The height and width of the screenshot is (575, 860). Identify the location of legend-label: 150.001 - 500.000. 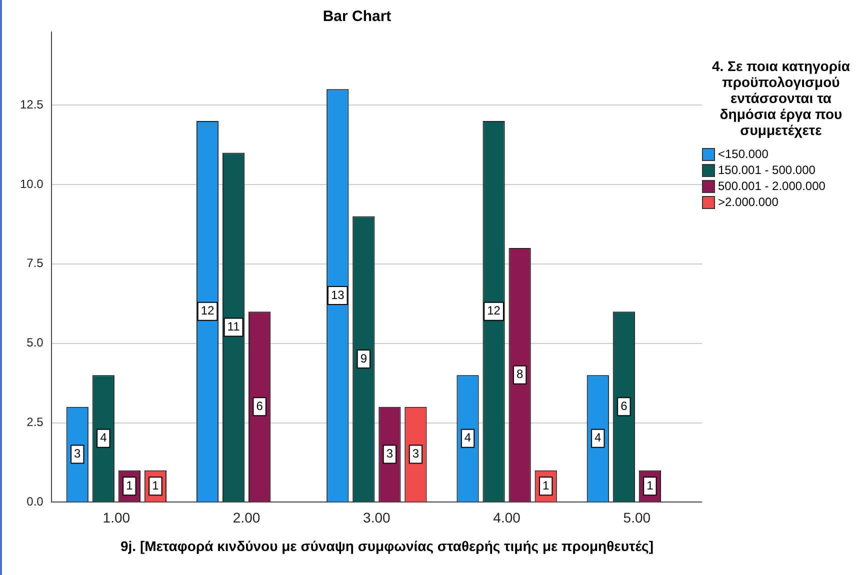
(767, 170).